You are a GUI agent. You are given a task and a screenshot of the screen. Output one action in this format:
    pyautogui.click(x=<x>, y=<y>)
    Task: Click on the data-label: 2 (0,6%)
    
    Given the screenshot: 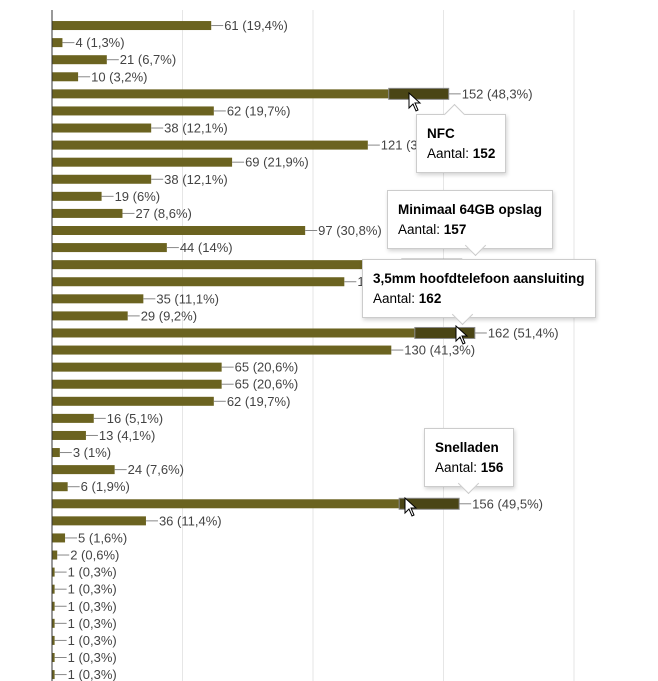 What is the action you would take?
    pyautogui.click(x=94, y=555)
    